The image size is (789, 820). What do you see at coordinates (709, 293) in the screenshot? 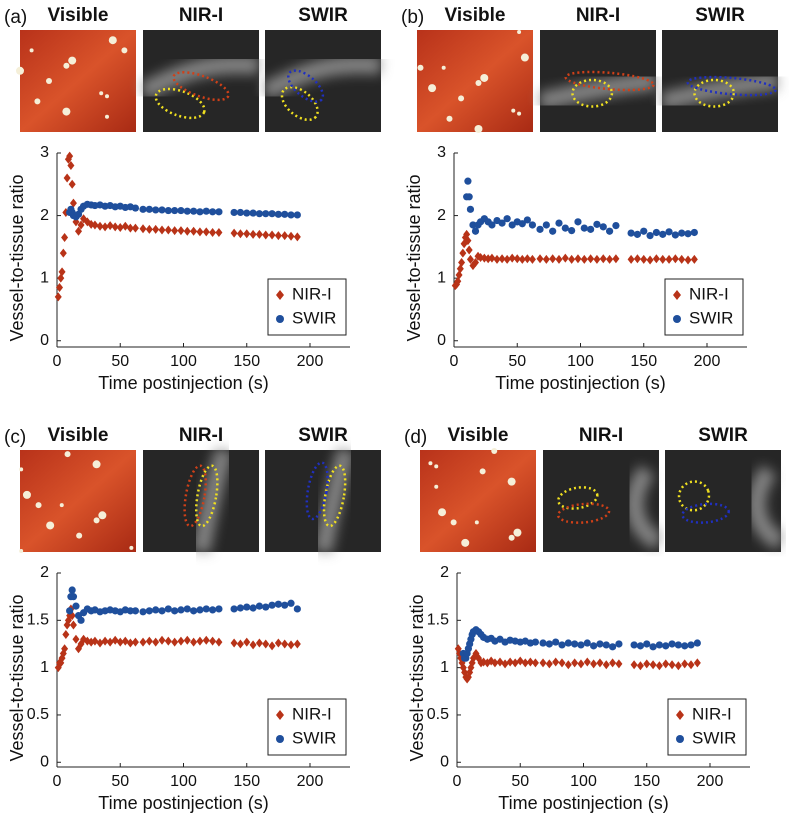
I see `legend-label: NIR-I` at bounding box center [709, 293].